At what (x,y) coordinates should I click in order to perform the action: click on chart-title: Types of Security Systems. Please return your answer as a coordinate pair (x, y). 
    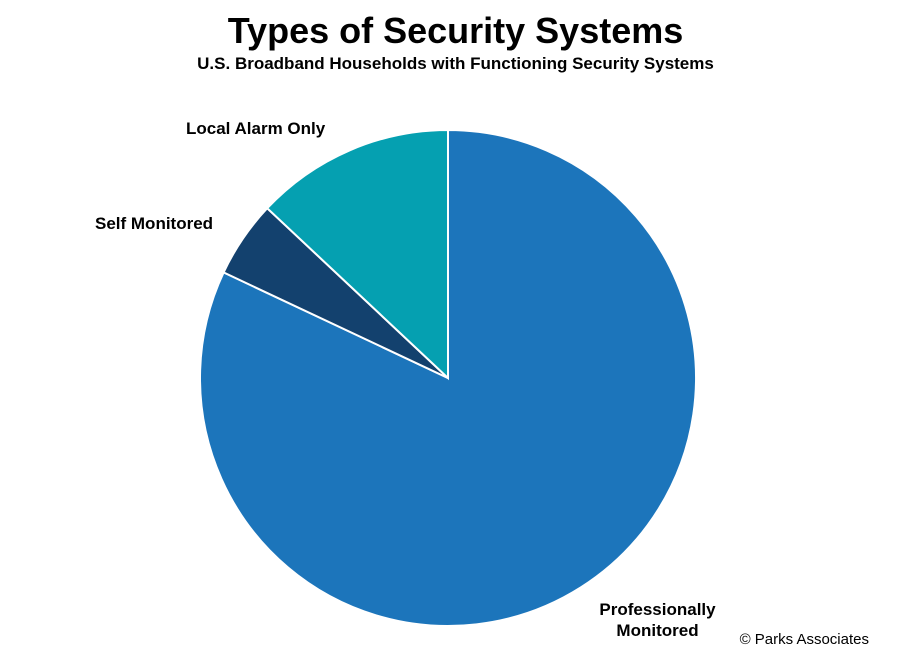
    Looking at the image, I should click on (455, 30).